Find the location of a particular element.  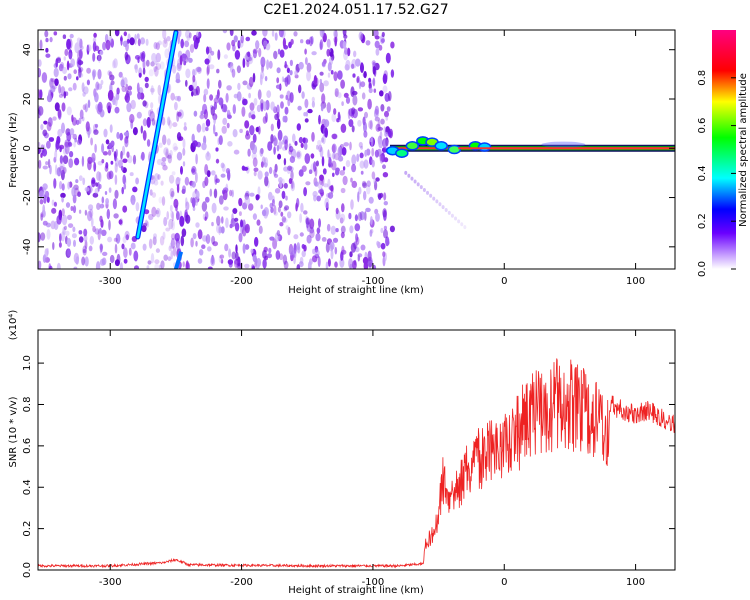

snr-ylabel: SNR (10 * v/v) is located at coordinates (13, 431).